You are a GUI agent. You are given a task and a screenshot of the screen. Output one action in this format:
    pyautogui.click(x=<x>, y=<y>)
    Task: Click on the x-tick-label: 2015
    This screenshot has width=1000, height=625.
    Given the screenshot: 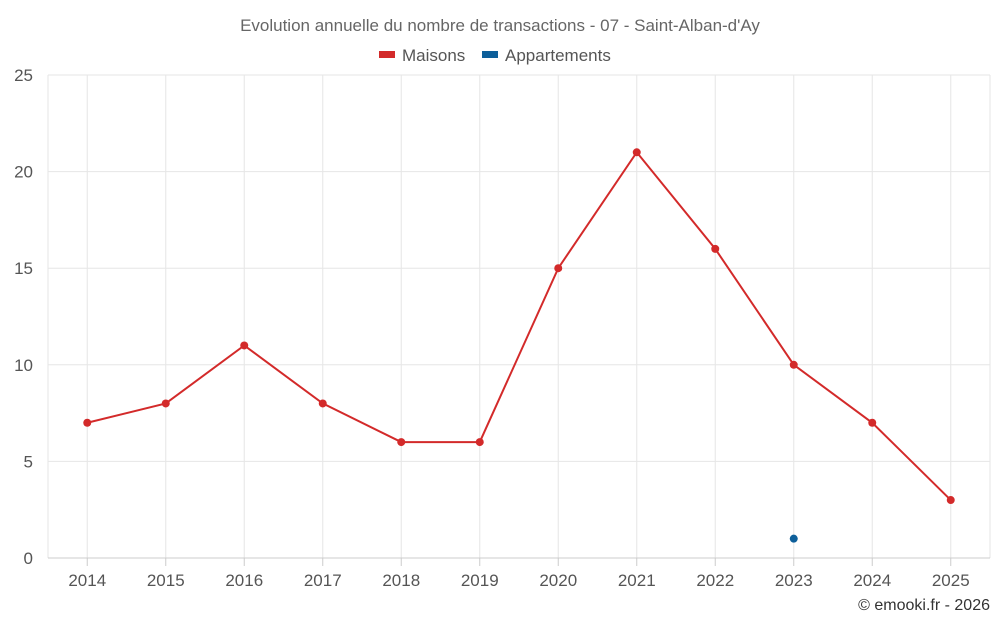 What is the action you would take?
    pyautogui.click(x=166, y=580)
    